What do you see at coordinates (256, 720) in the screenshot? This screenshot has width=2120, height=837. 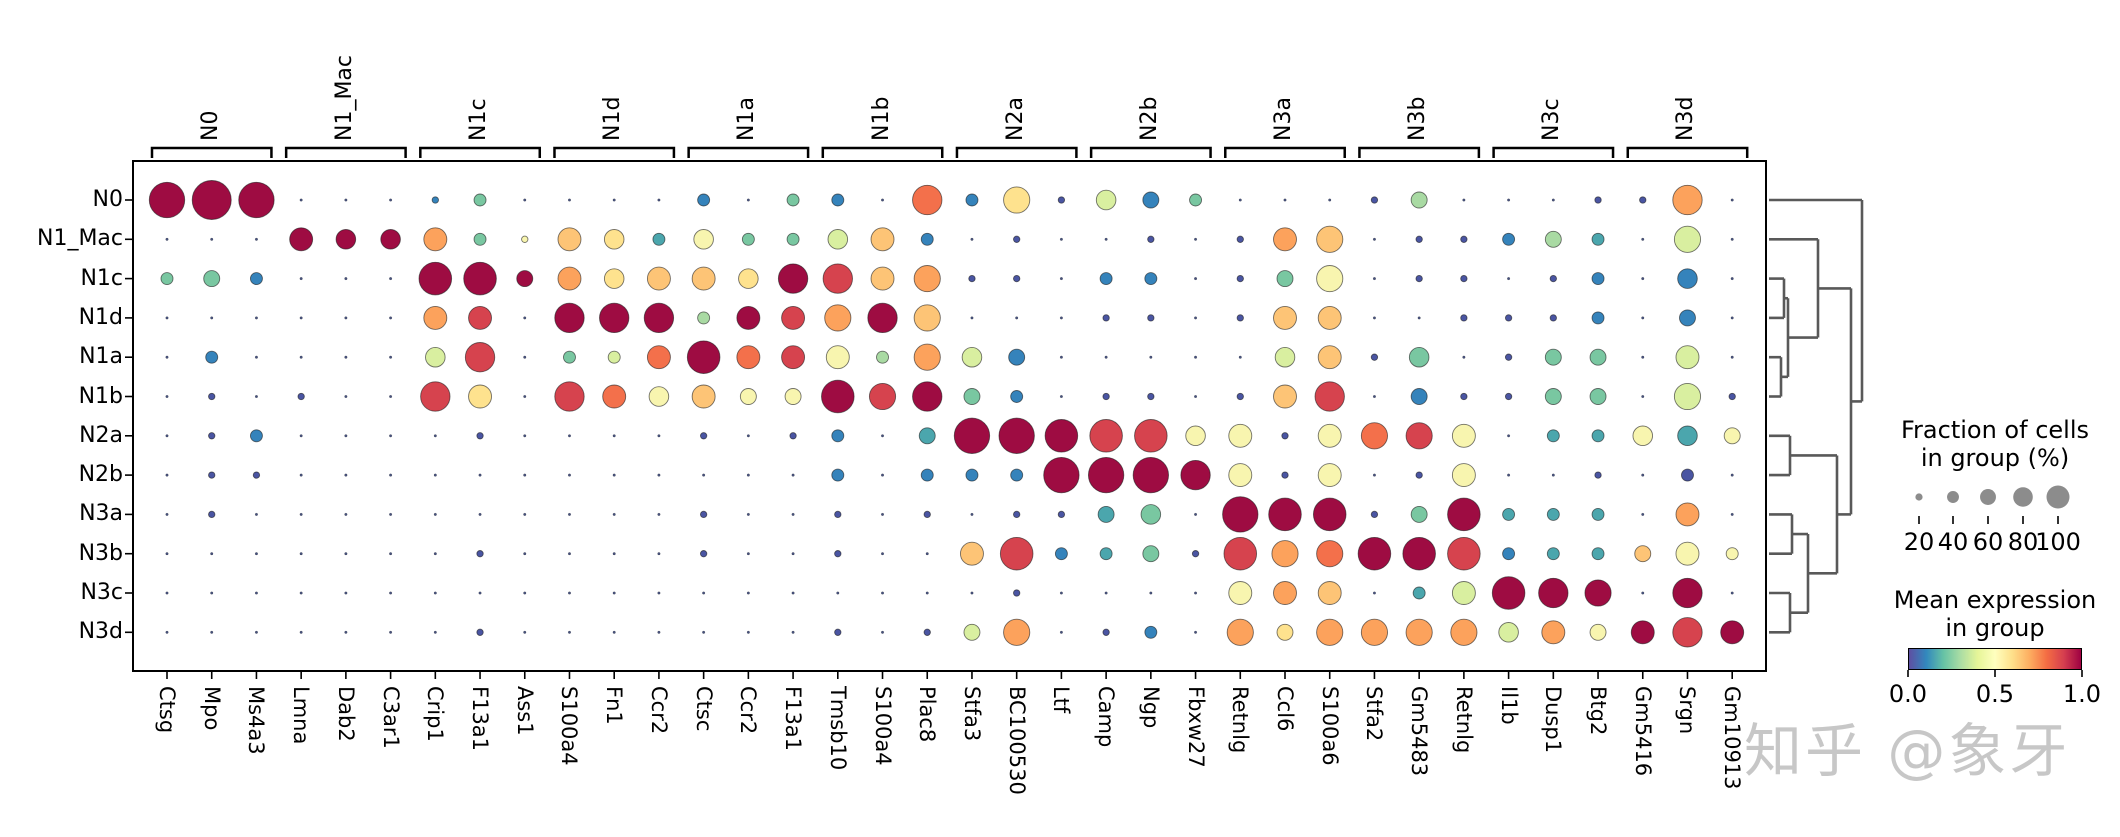 I see `gene-label: Ms4a3` at bounding box center [256, 720].